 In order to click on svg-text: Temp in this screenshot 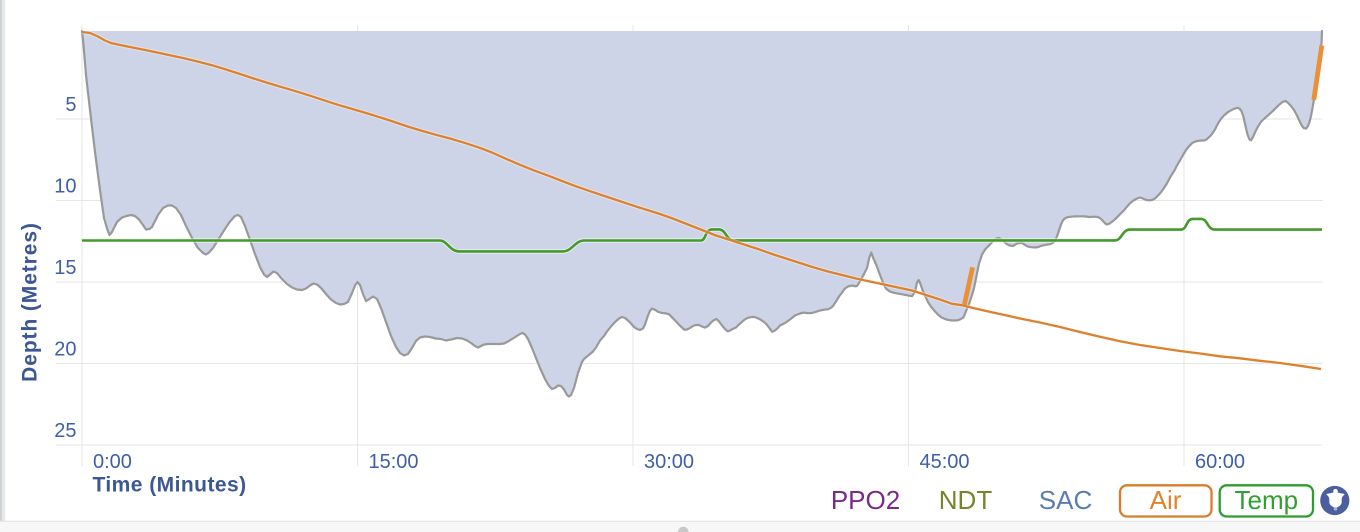, I will do `click(1267, 500)`.